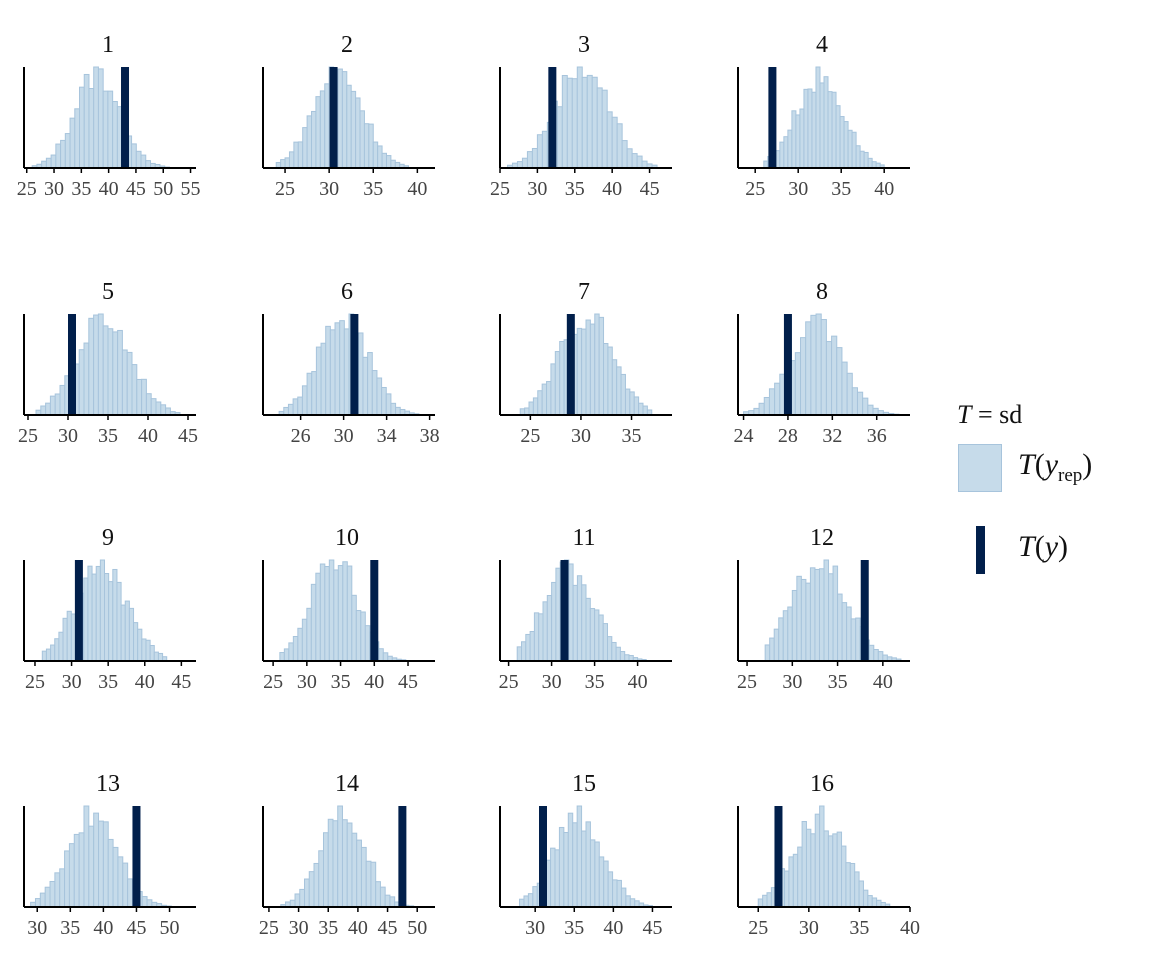 The image size is (1152, 965). What do you see at coordinates (990, 414) in the screenshot?
I see `legend-title: T = sd` at bounding box center [990, 414].